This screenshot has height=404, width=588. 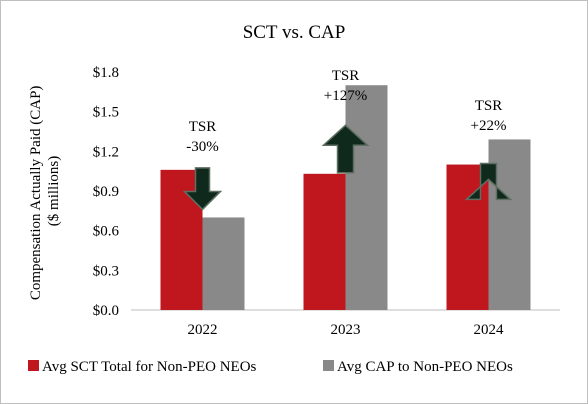 I want to click on legend-label-cap: Avg CAP to Non-PEO NEOs, so click(x=425, y=367).